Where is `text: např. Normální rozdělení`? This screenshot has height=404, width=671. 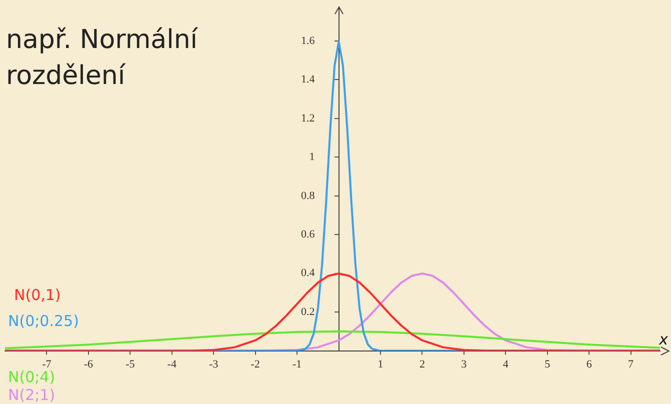 text: např. Normální rozdělení is located at coordinates (102, 58).